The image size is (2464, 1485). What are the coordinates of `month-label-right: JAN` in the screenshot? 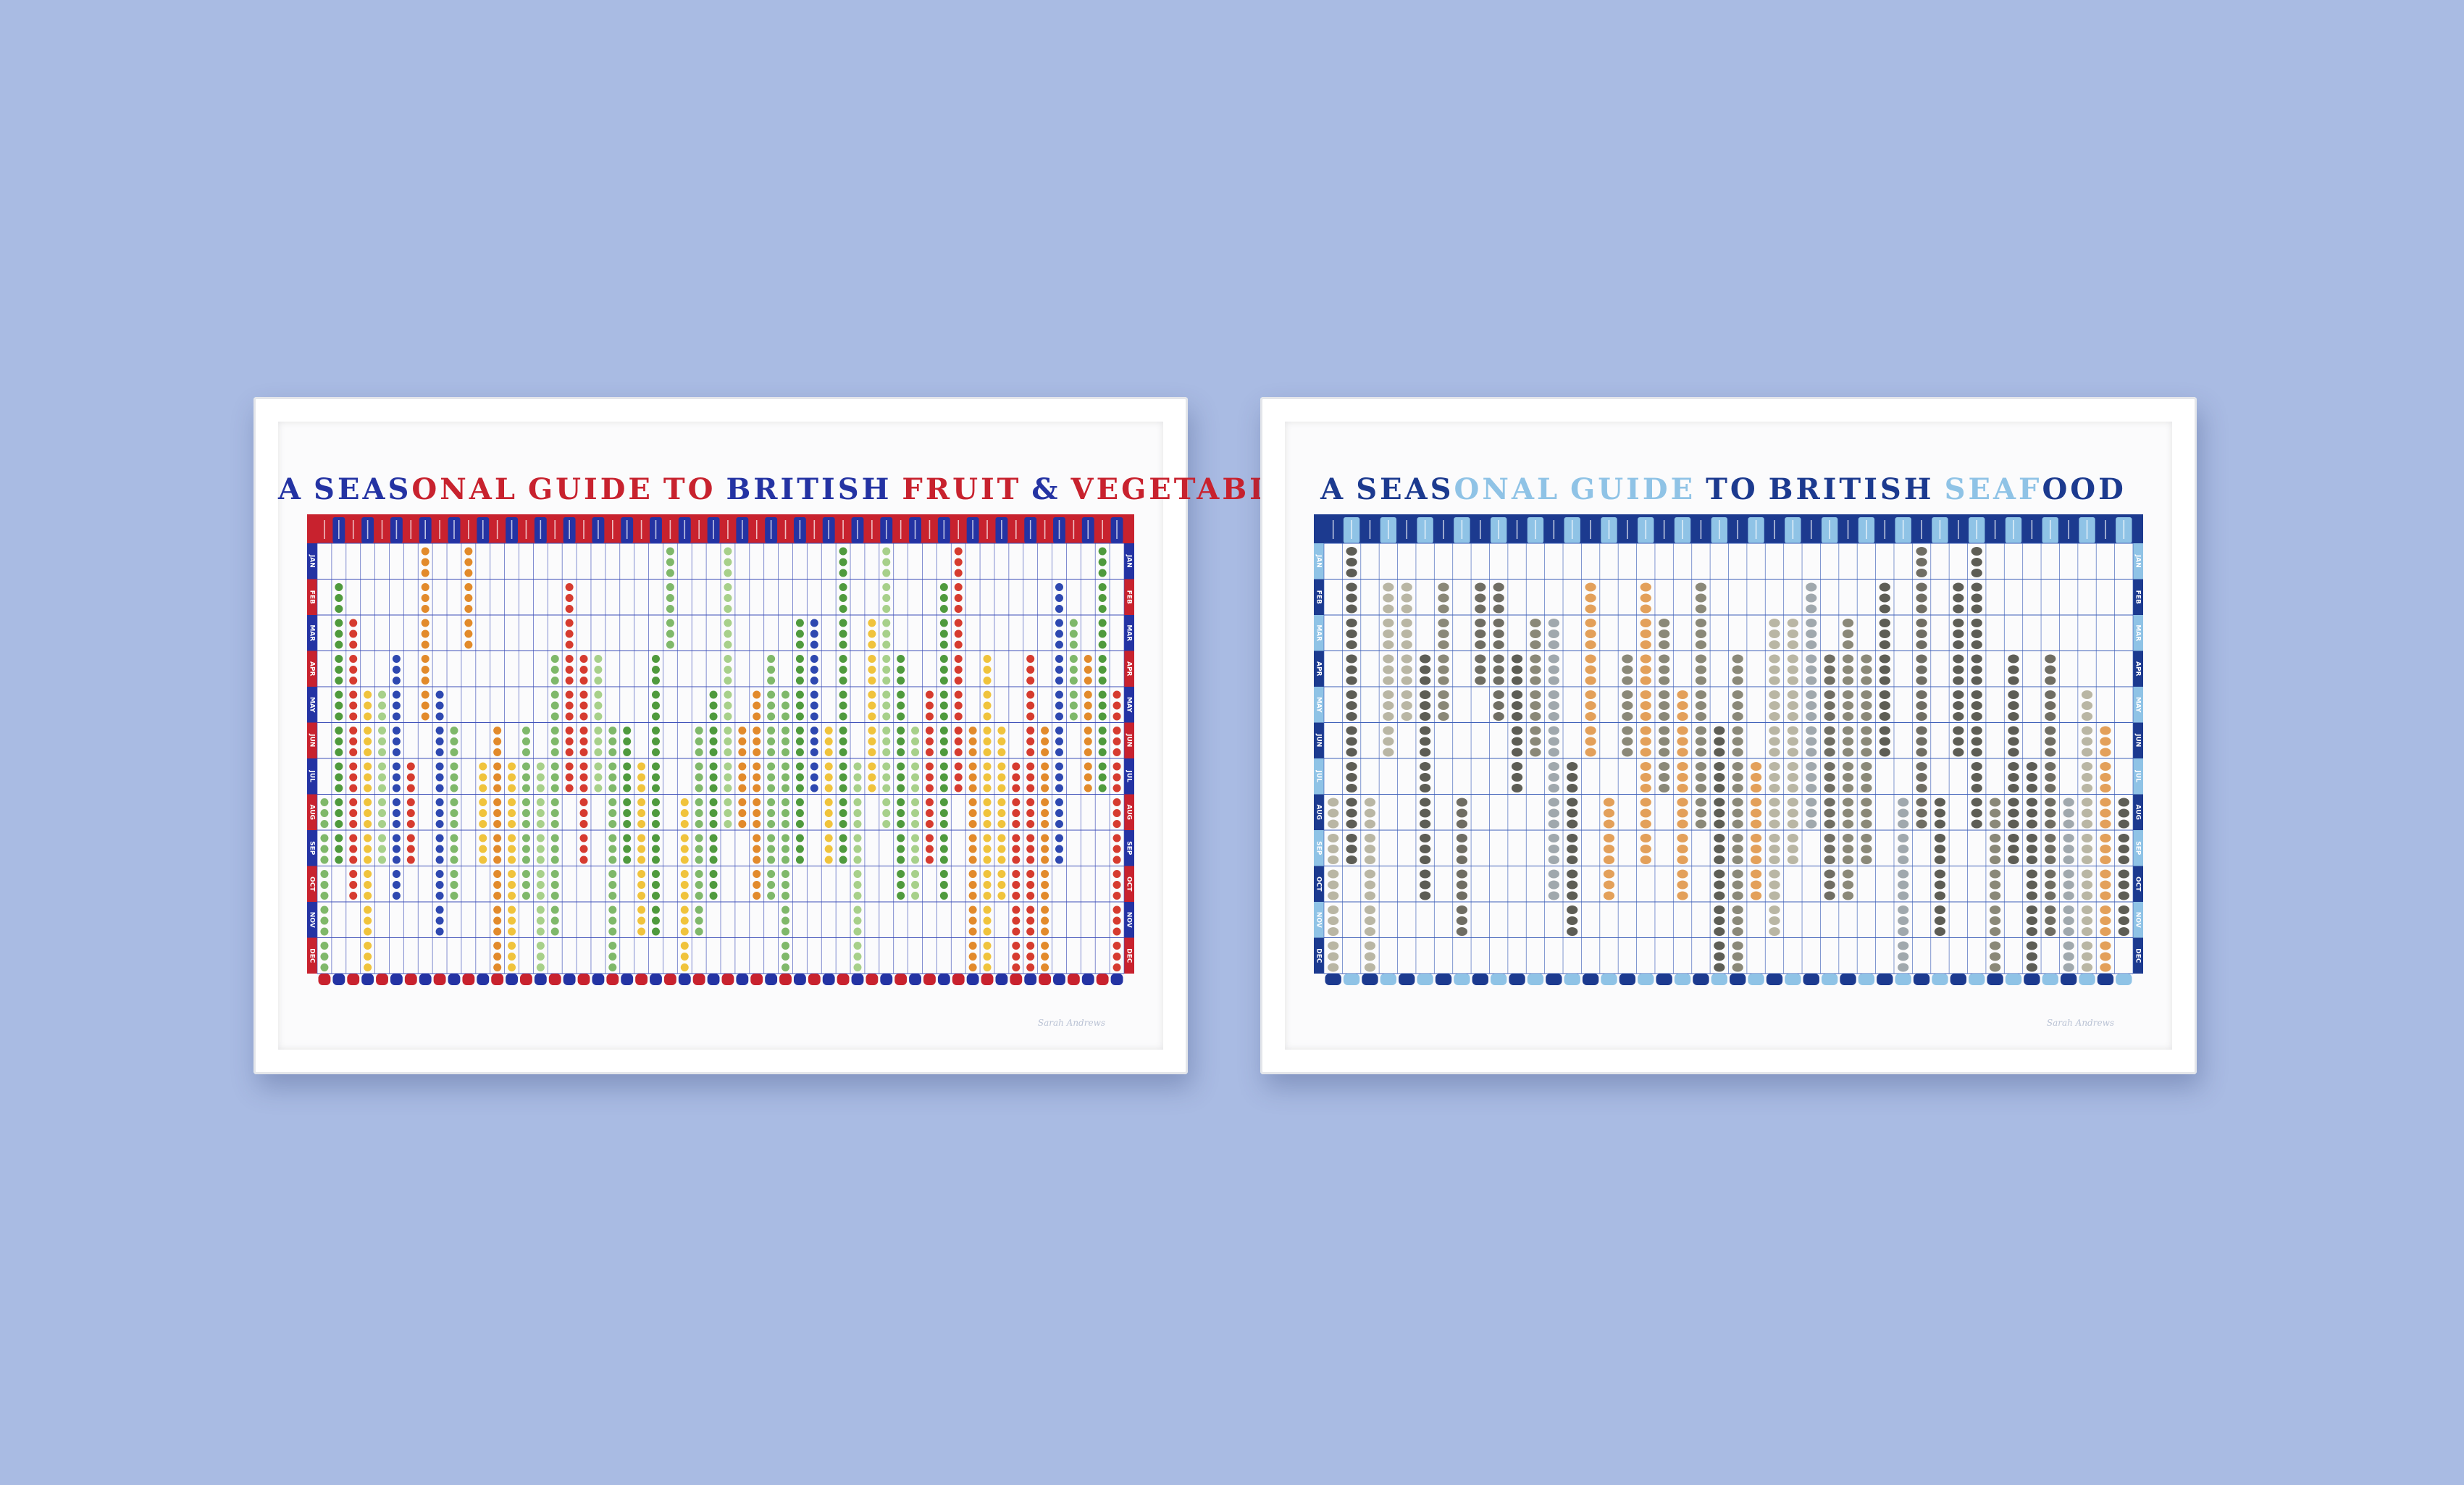 It's located at (1129, 561).